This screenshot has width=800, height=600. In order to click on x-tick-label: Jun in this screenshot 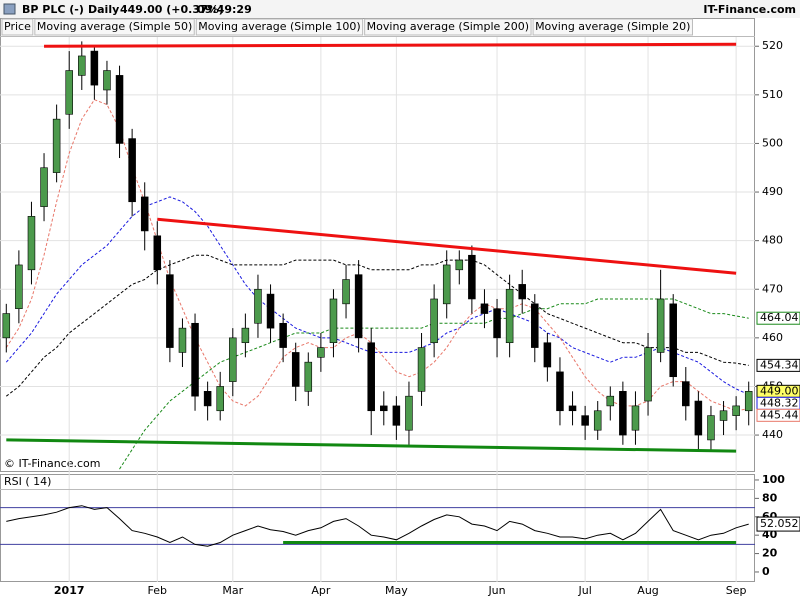, I will do `click(496, 590)`.